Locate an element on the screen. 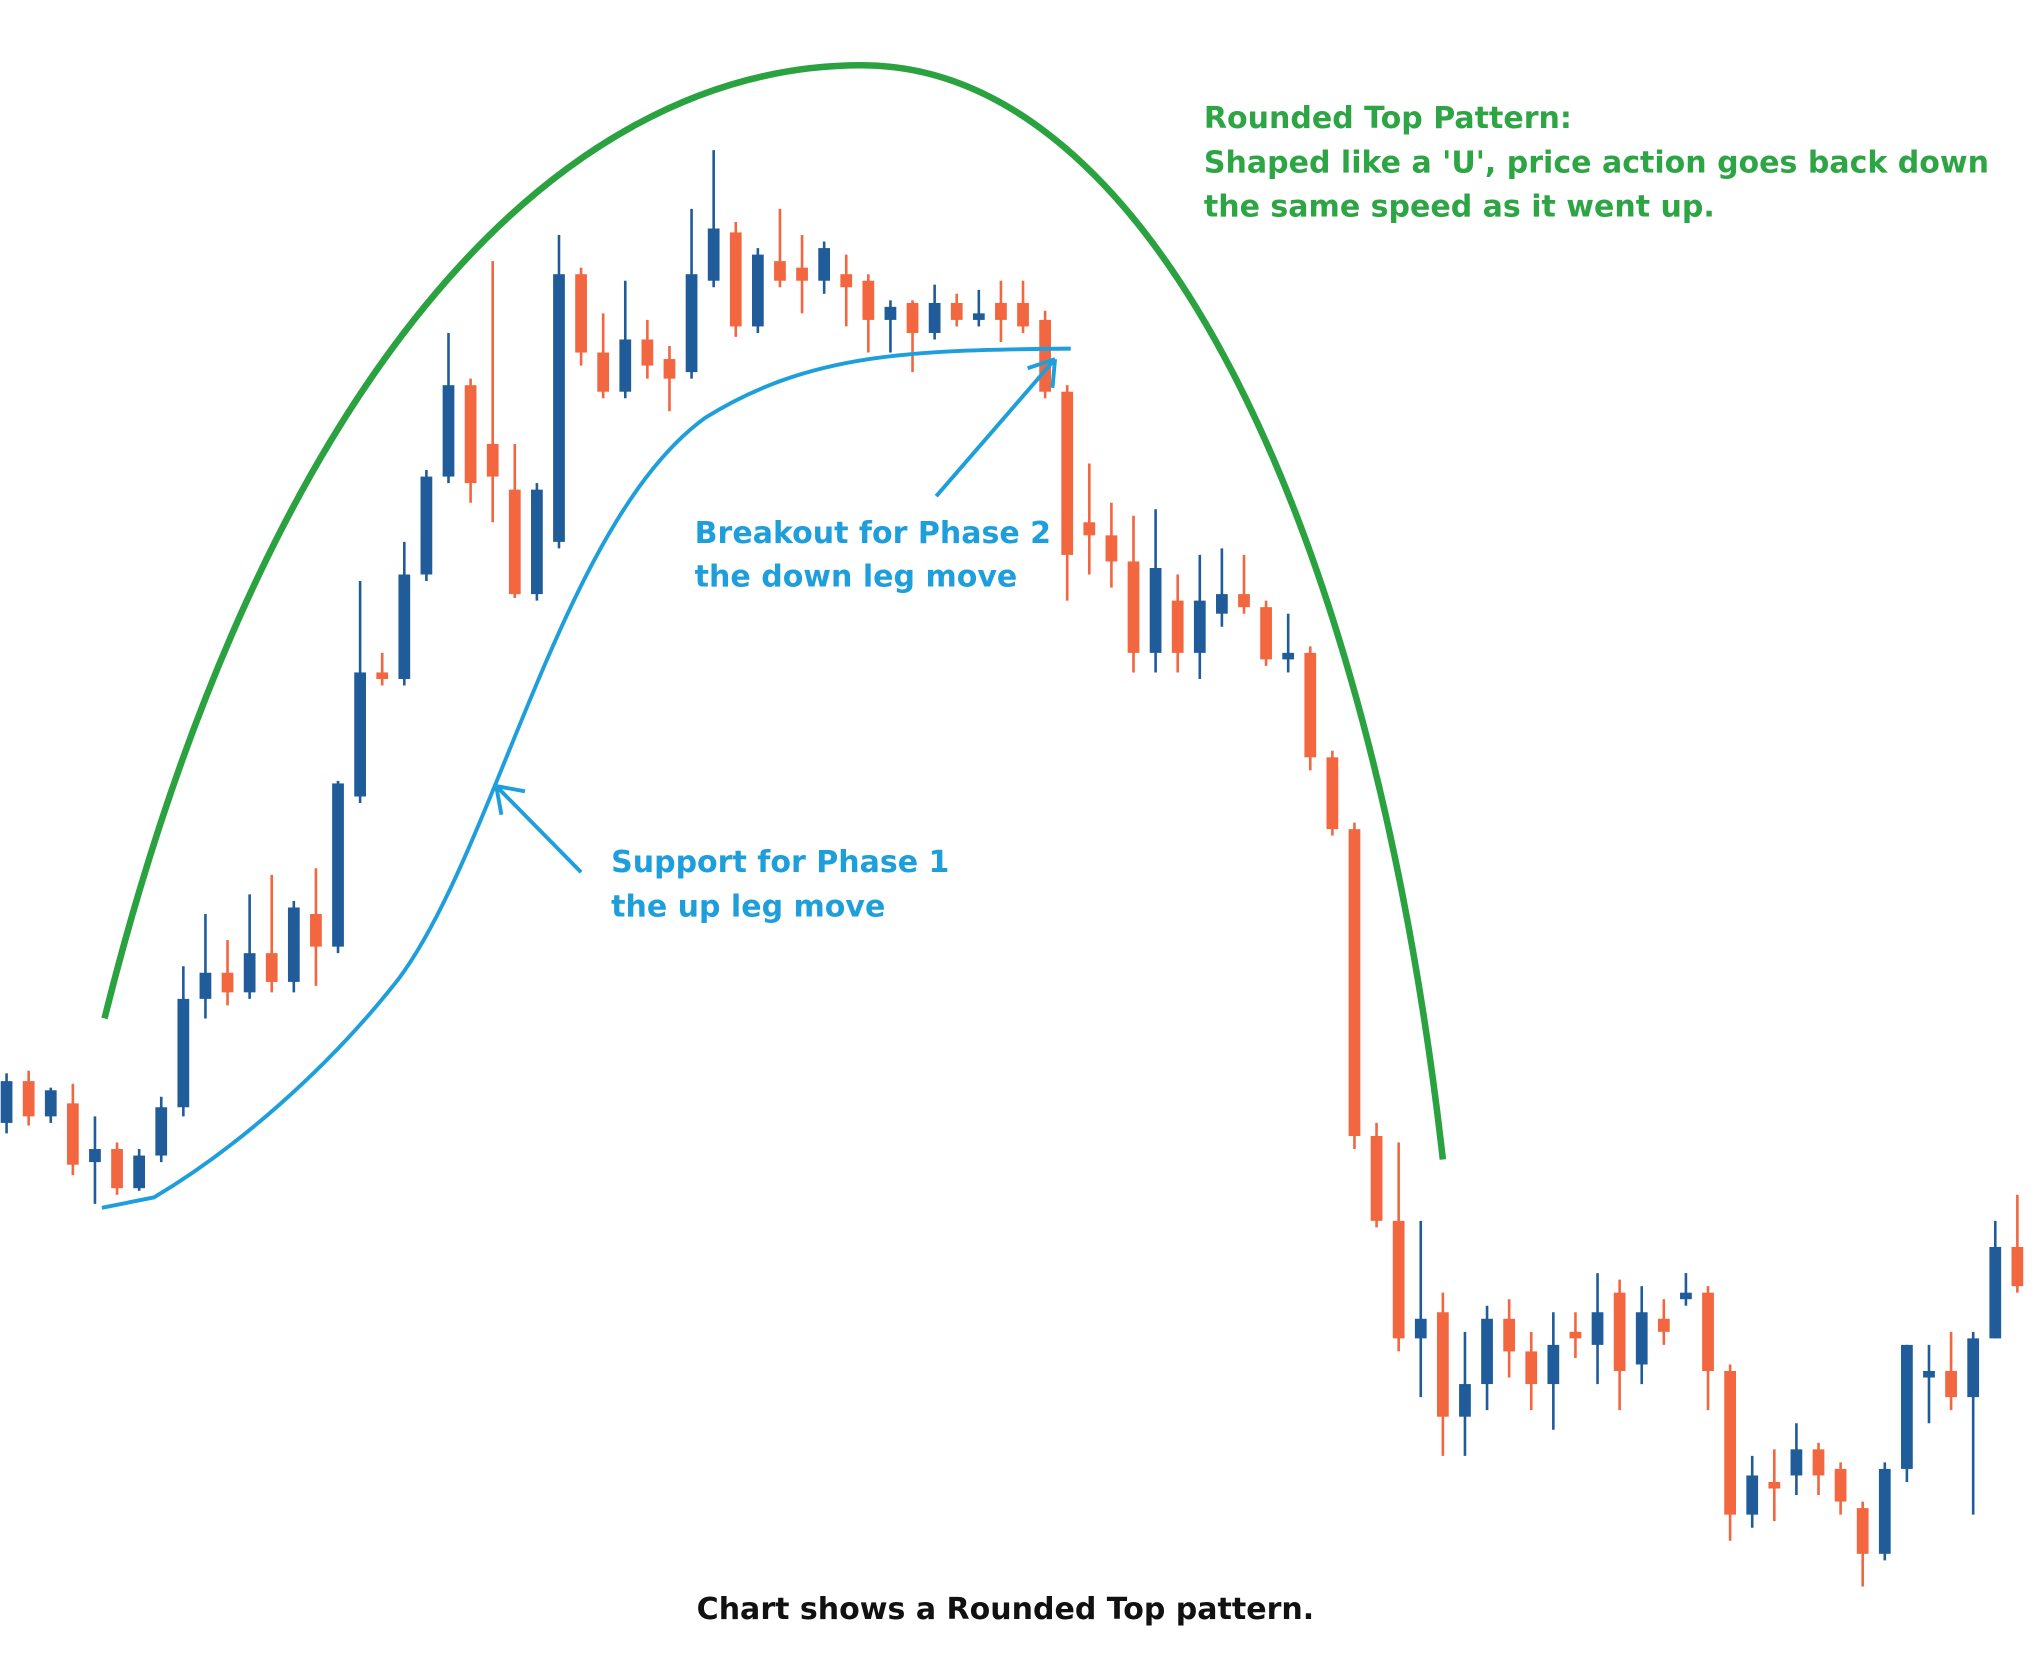 This screenshot has width=2037, height=1655. support-label: the up leg move is located at coordinates (748, 907).